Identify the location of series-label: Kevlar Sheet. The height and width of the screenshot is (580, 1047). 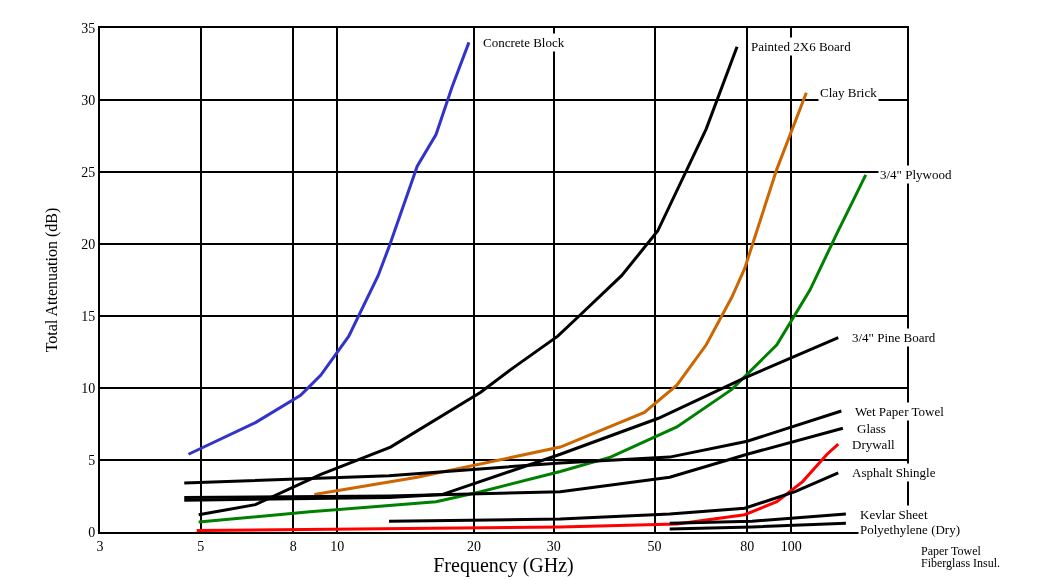
(894, 514).